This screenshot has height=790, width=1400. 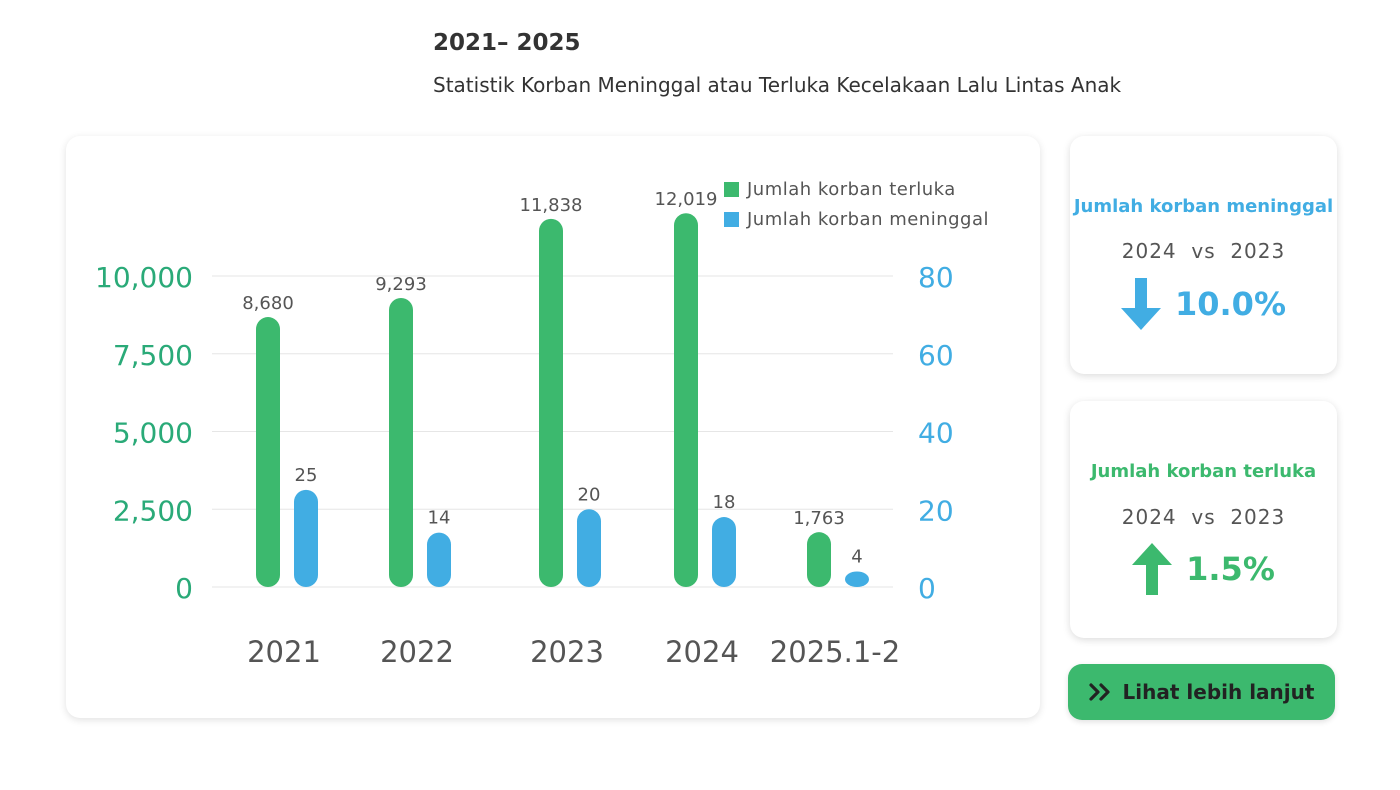 I want to click on data-label-deaths: 25, so click(x=306, y=475).